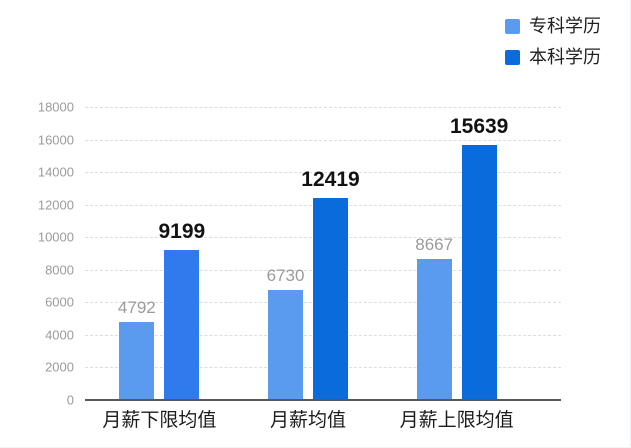 This screenshot has height=448, width=631. Describe the element at coordinates (479, 127) in the screenshot. I see `bar-value-label: 15639` at that location.